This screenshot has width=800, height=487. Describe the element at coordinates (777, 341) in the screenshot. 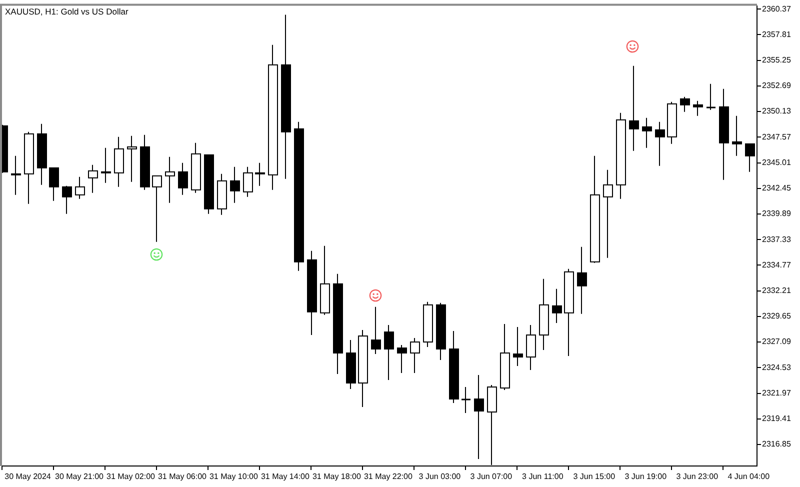

I see `y-tick-label: 2327.09` at that location.